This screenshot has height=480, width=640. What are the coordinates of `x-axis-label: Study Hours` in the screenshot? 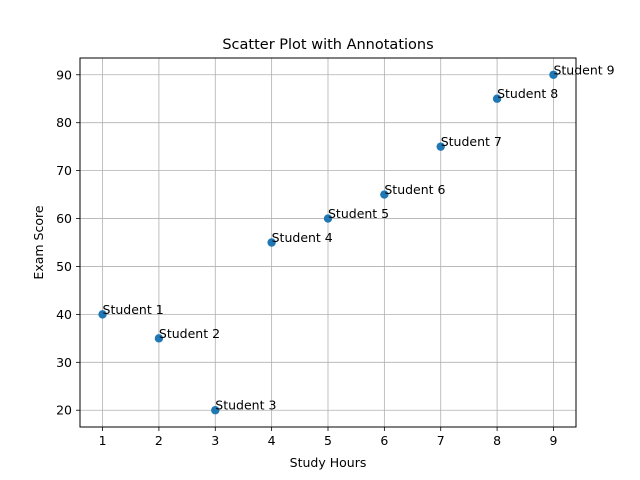 It's located at (328, 462).